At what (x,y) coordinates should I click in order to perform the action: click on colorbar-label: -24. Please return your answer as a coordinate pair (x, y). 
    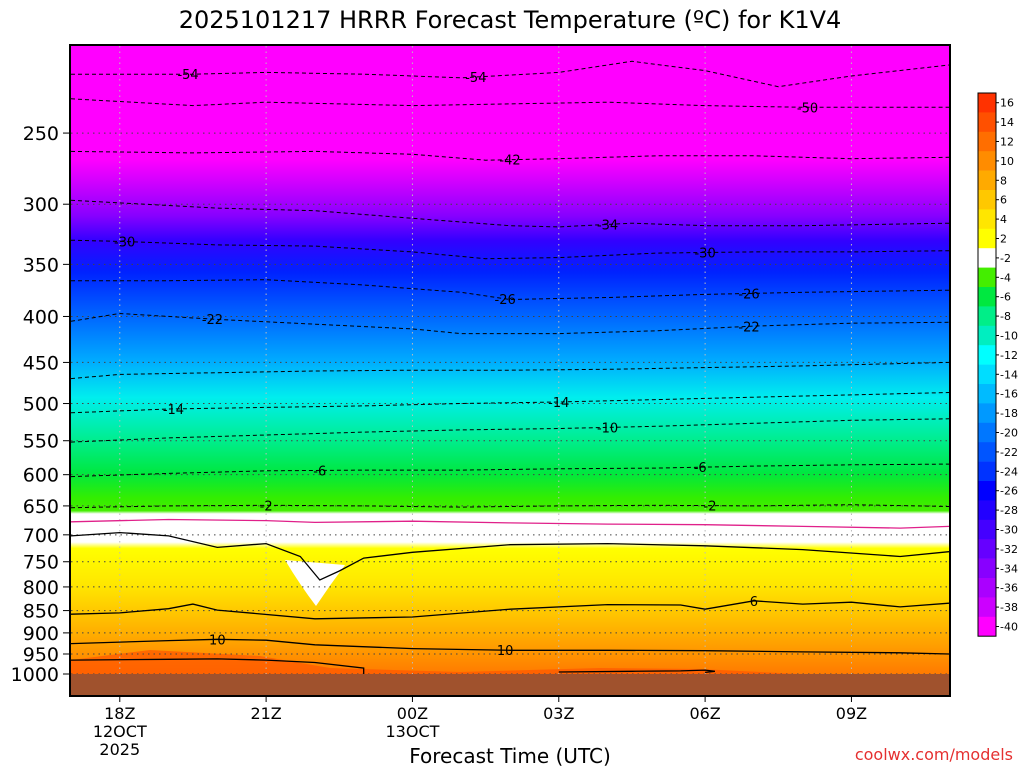
    Looking at the image, I should click on (1009, 471).